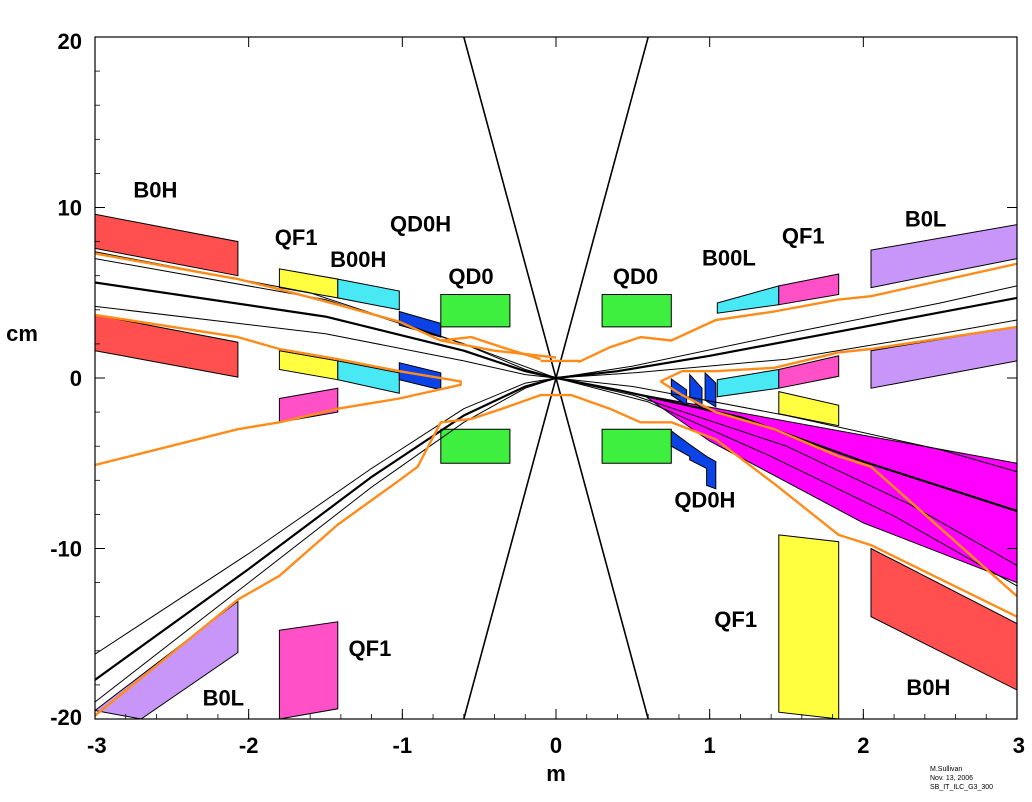 The image size is (1032, 802). What do you see at coordinates (556, 773) in the screenshot?
I see `x-axis-label: m` at bounding box center [556, 773].